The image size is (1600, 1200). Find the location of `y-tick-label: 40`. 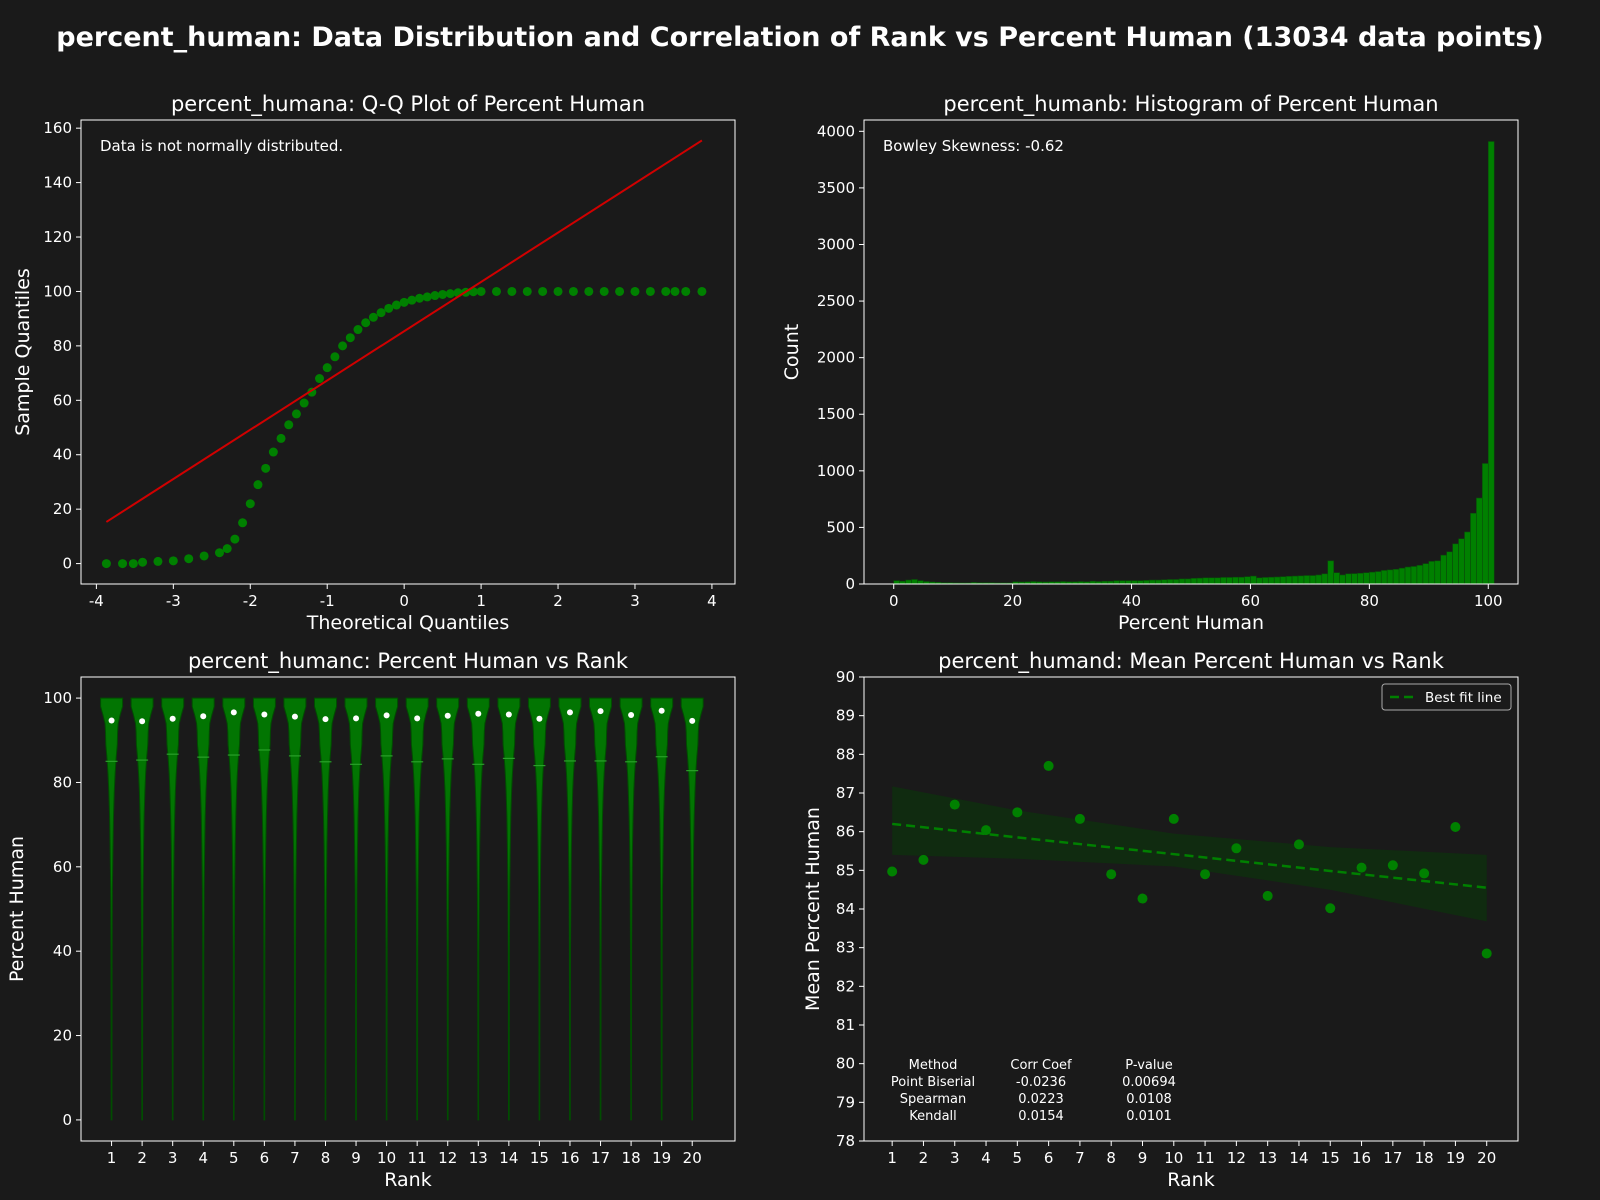

y-tick-label: 40 is located at coordinates (62, 951).